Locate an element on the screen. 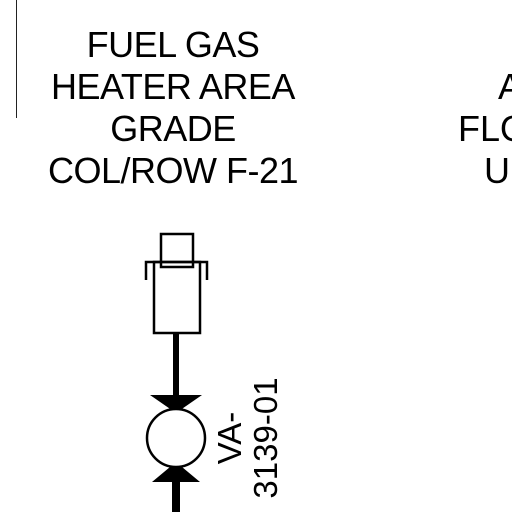 The width and height of the screenshot is (512, 512). adjacent-label-line-1: A is located at coordinates (504, 86).